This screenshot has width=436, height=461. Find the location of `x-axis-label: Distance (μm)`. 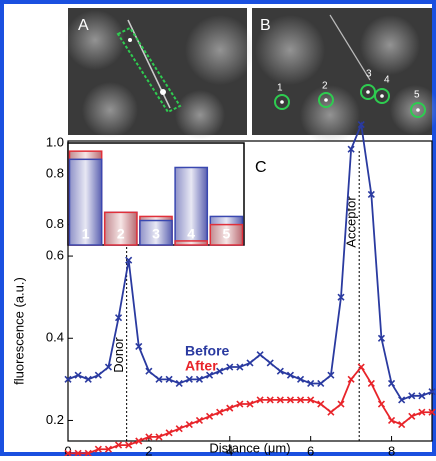

x-axis-label: Distance (μm) is located at coordinates (249, 447).